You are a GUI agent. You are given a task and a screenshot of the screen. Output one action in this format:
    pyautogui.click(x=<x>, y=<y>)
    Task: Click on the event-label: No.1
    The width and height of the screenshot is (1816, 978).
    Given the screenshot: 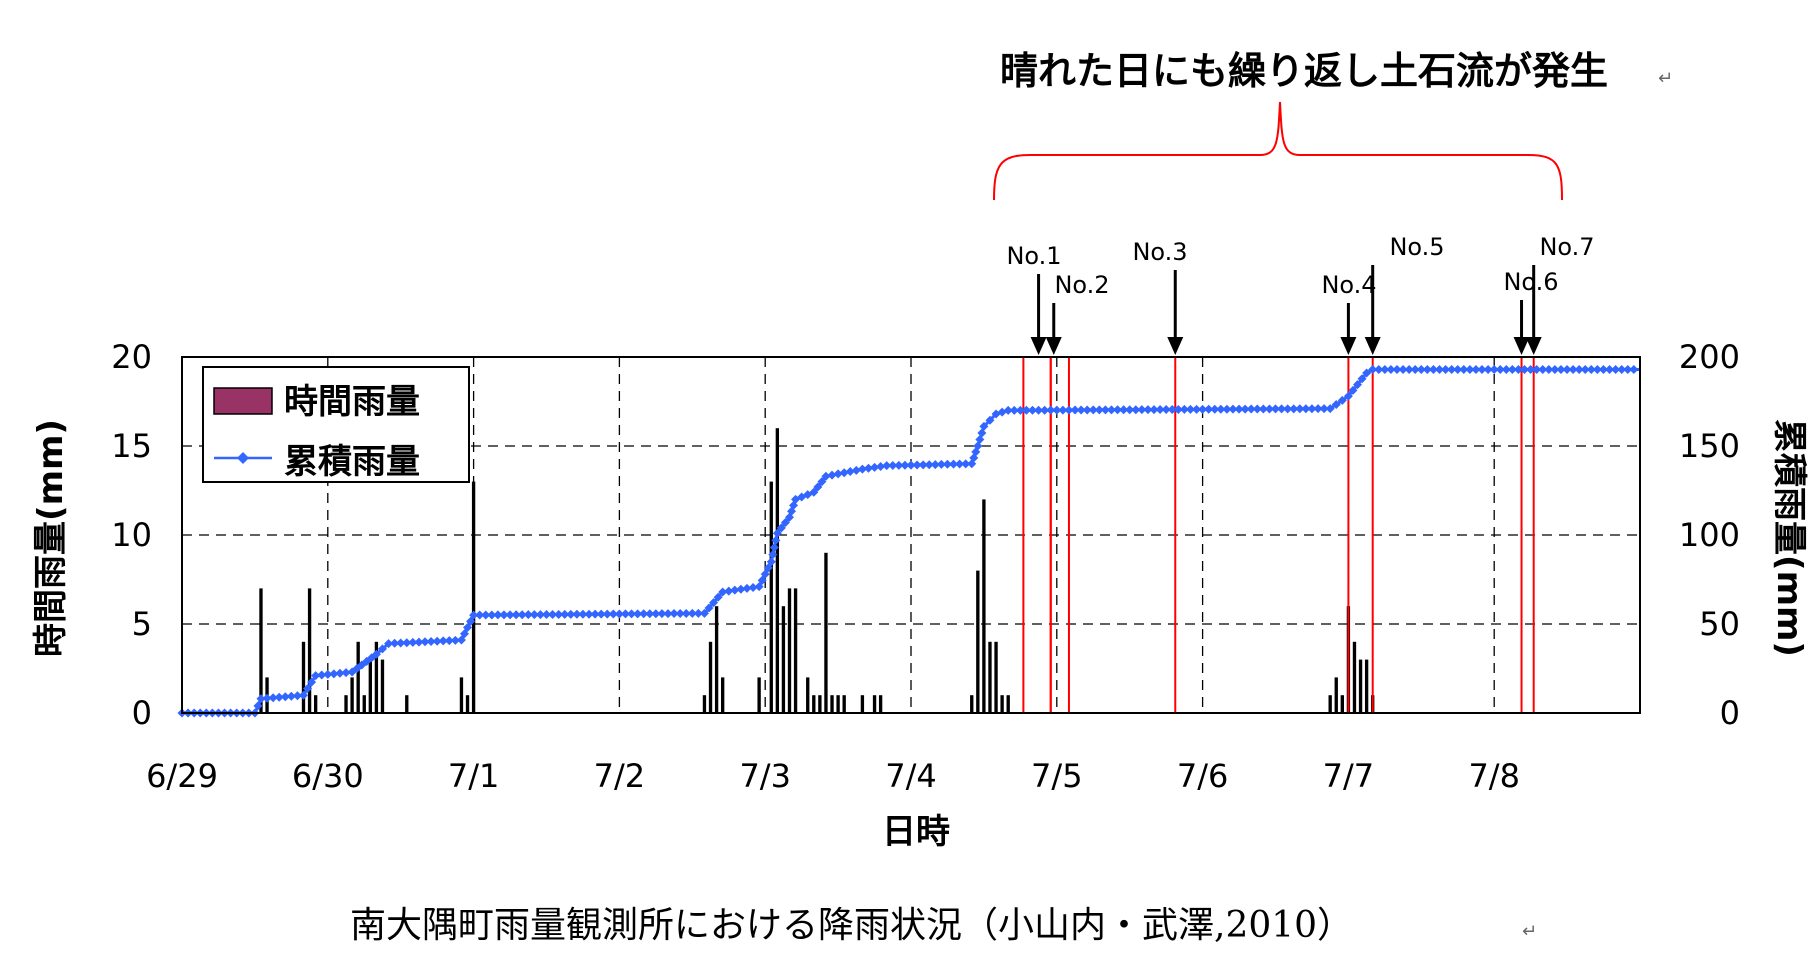 What is the action you would take?
    pyautogui.click(x=1033, y=256)
    